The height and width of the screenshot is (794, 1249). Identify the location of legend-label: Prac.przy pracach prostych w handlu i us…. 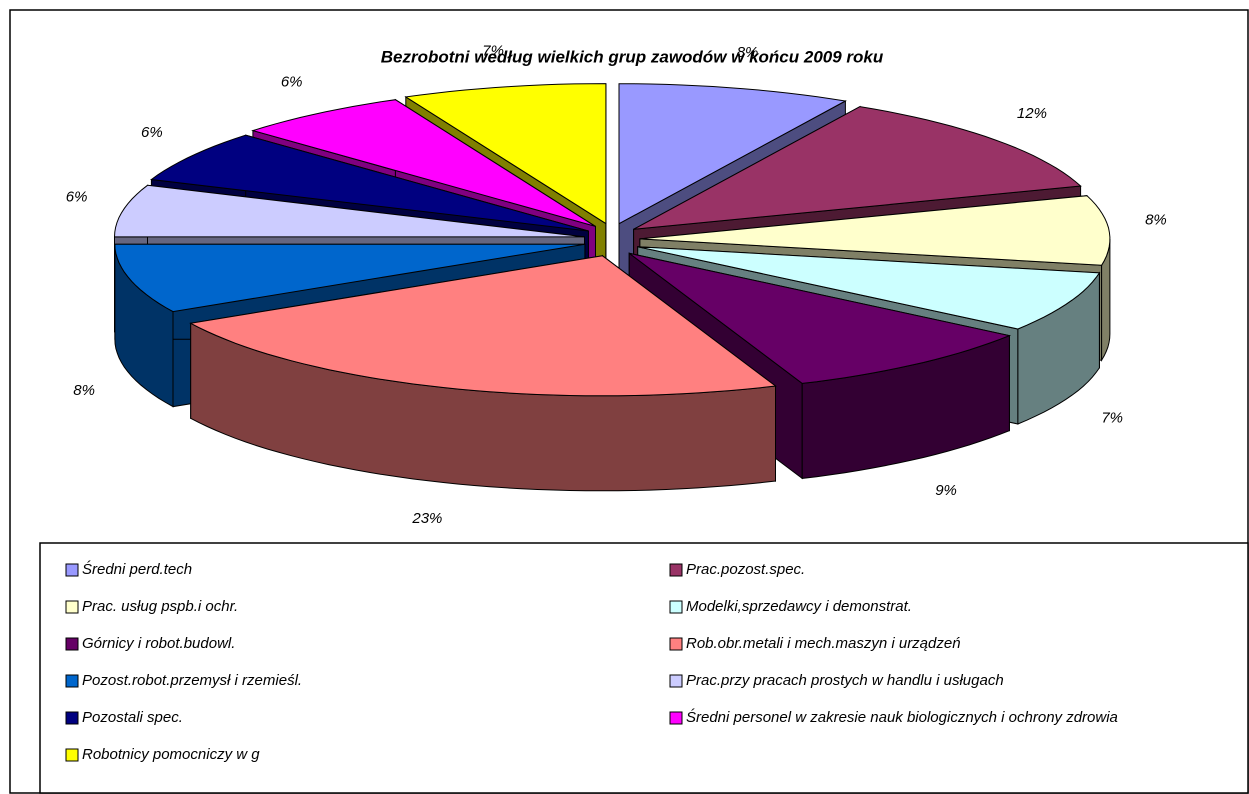
(845, 680).